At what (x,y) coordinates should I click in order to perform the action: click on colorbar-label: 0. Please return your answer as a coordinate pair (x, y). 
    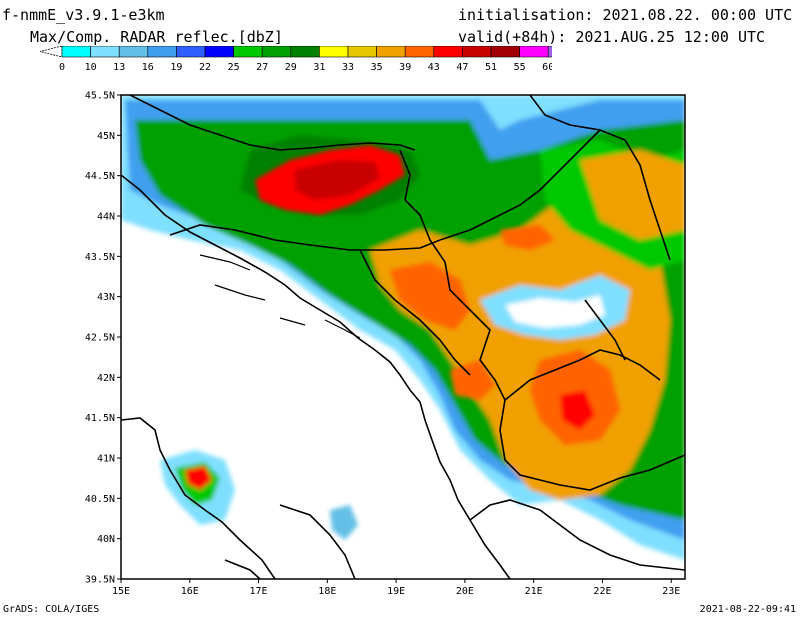
    Looking at the image, I should click on (62, 67).